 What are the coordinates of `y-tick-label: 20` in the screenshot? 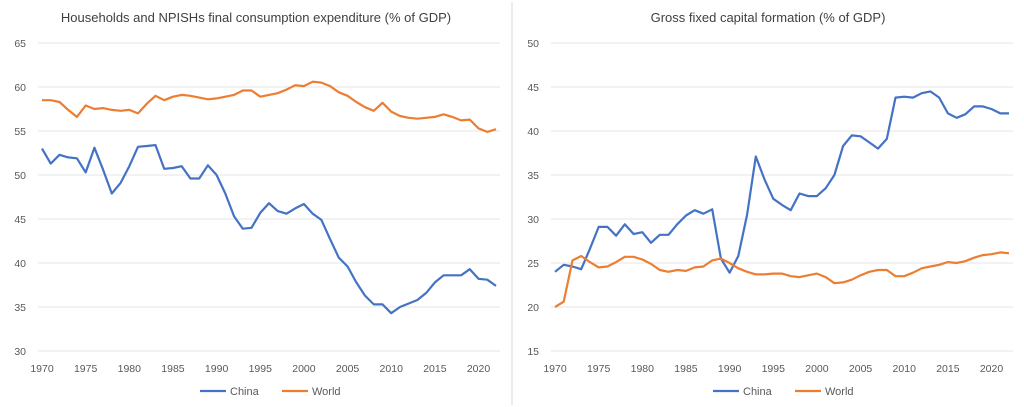 It's located at (533, 308).